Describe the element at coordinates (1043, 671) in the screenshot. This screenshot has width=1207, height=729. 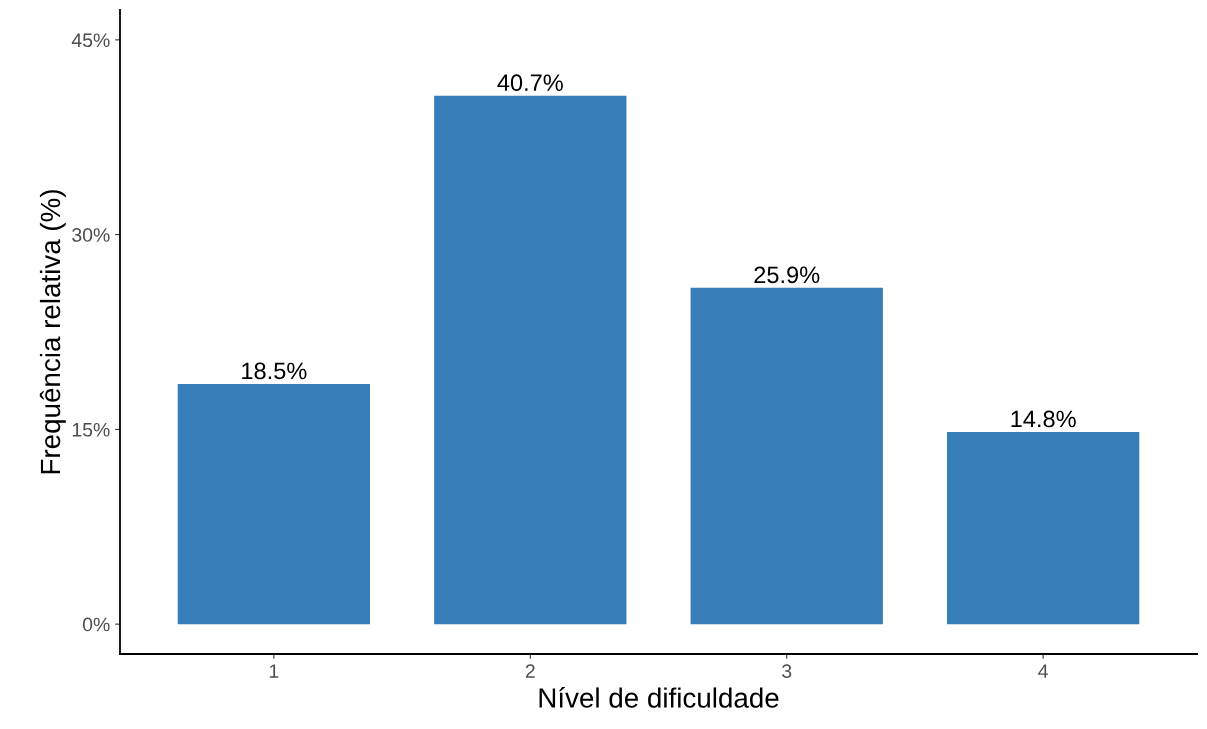
I see `x-tick-label: 4` at that location.